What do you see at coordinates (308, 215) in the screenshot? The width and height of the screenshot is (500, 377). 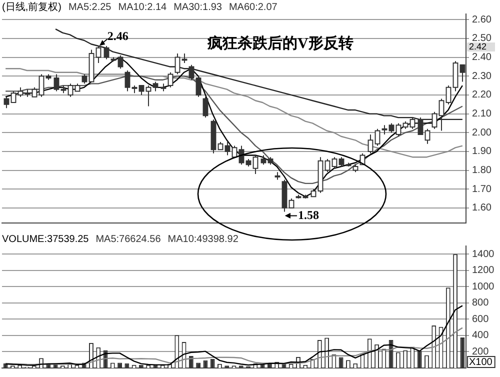 I see `annotation: 1.58` at bounding box center [308, 215].